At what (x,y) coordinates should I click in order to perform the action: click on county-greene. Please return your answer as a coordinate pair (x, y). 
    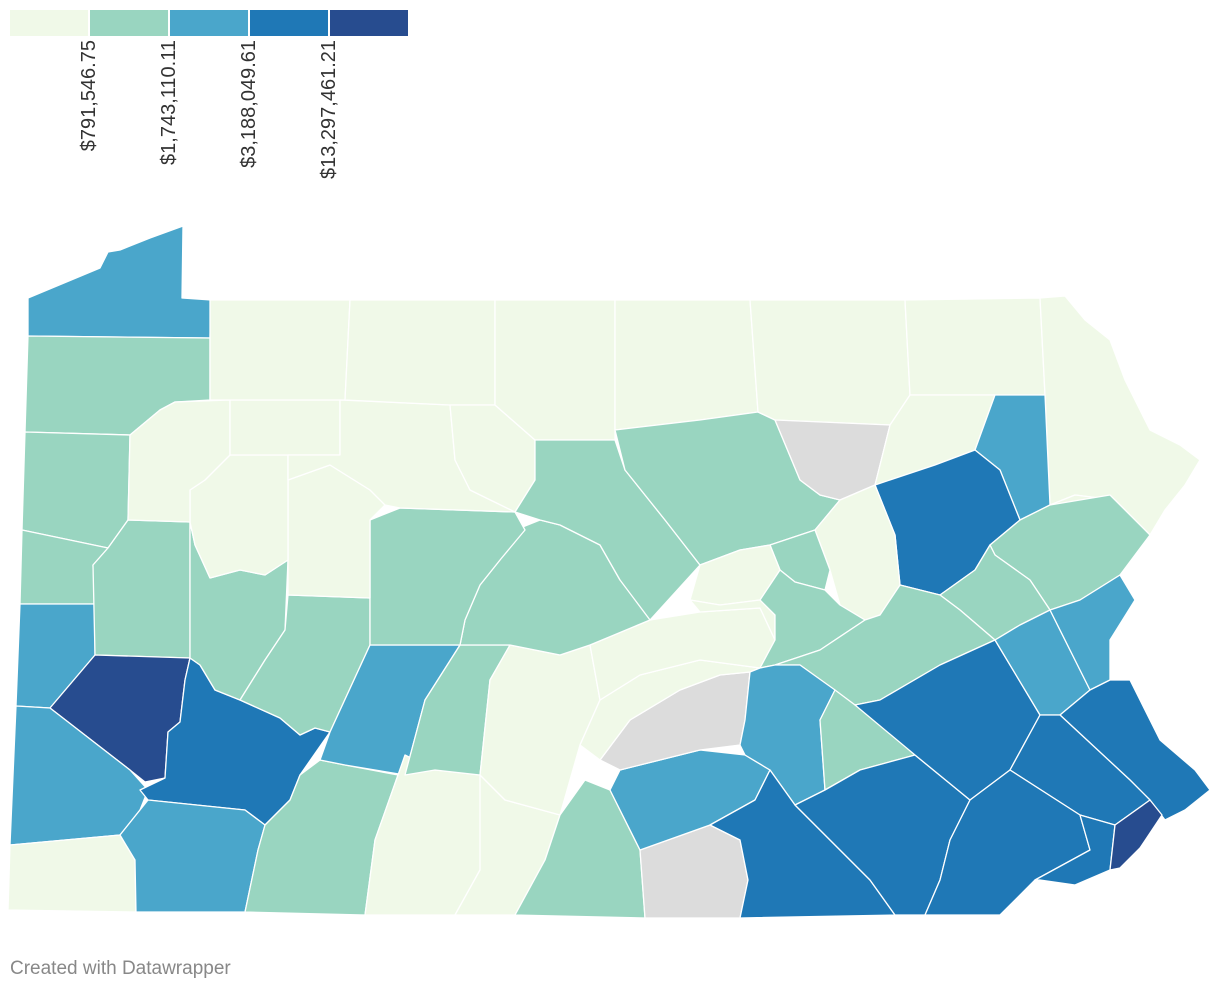
    Looking at the image, I should click on (72, 873).